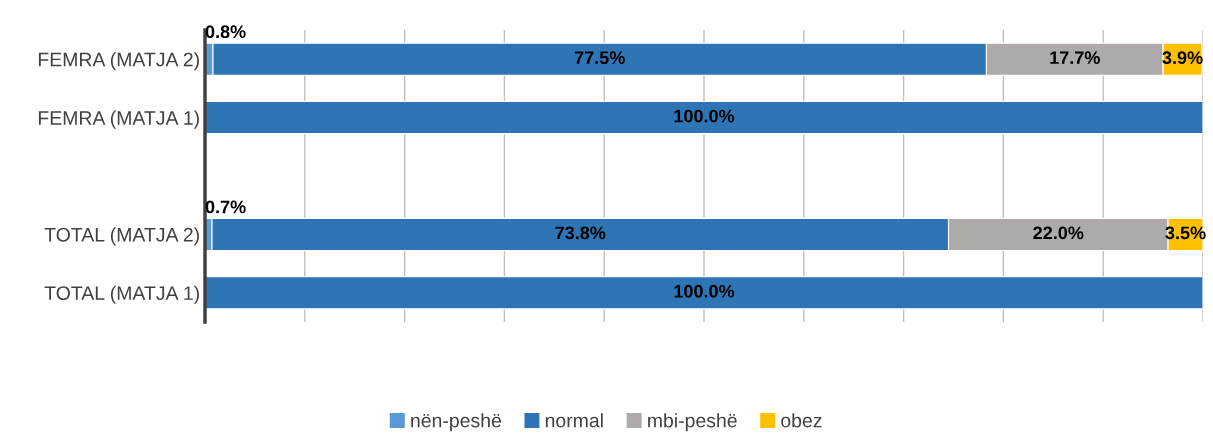 This screenshot has width=1213, height=441. I want to click on data-label: 77.5%, so click(599, 58).